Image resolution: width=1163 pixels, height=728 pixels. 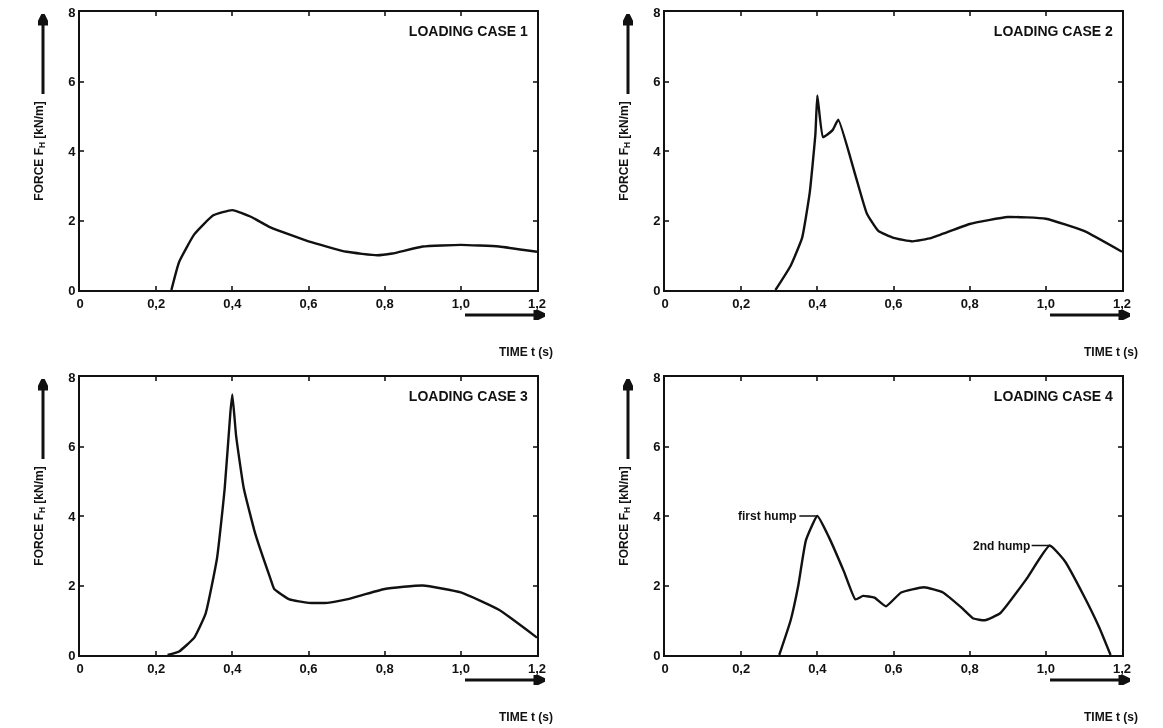 What do you see at coordinates (767, 516) in the screenshot?
I see `annotation: first hump` at bounding box center [767, 516].